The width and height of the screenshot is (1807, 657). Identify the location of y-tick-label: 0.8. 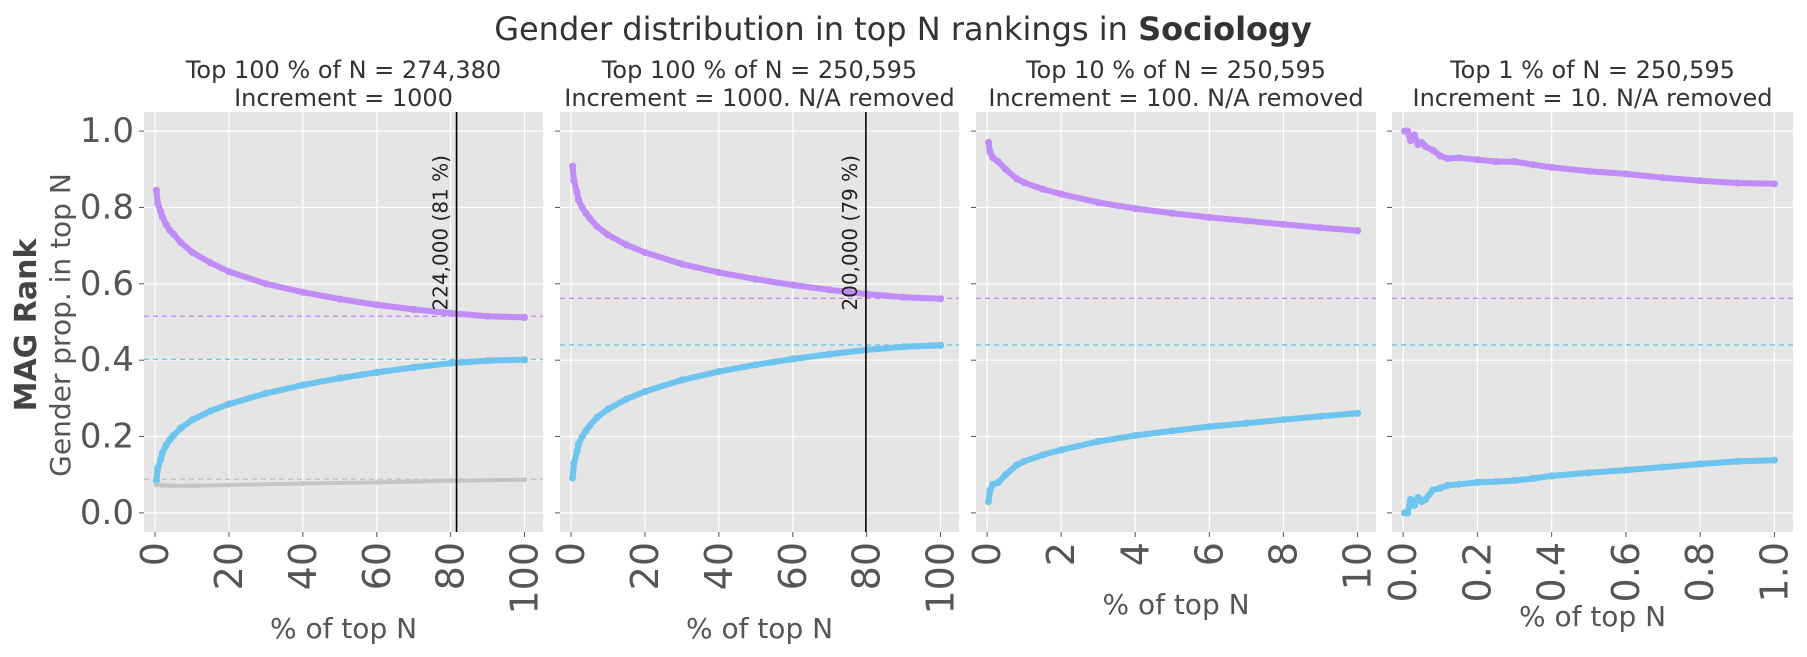
(107, 207).